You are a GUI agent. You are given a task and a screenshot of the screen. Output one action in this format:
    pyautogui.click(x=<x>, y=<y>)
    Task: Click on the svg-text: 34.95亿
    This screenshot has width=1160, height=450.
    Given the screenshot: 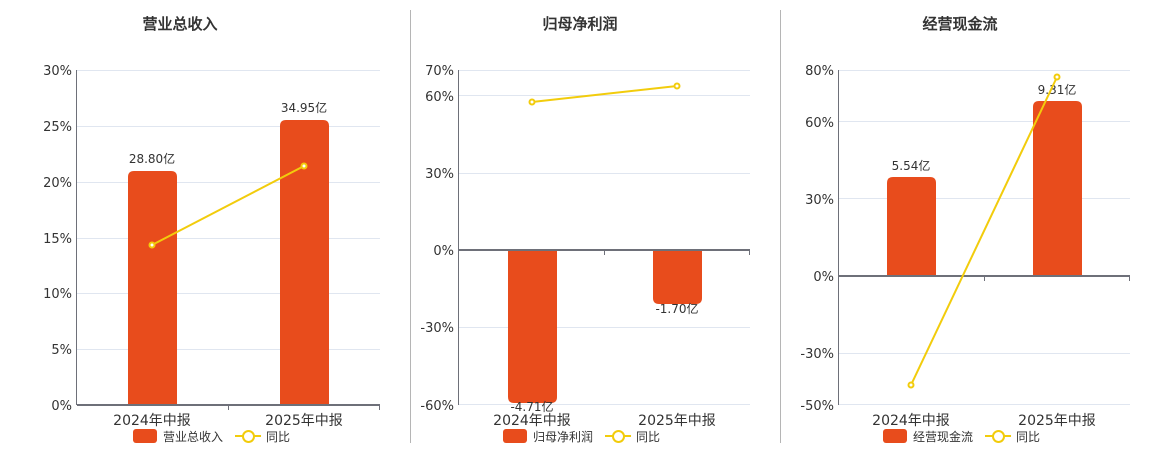 What is the action you would take?
    pyautogui.click(x=304, y=107)
    